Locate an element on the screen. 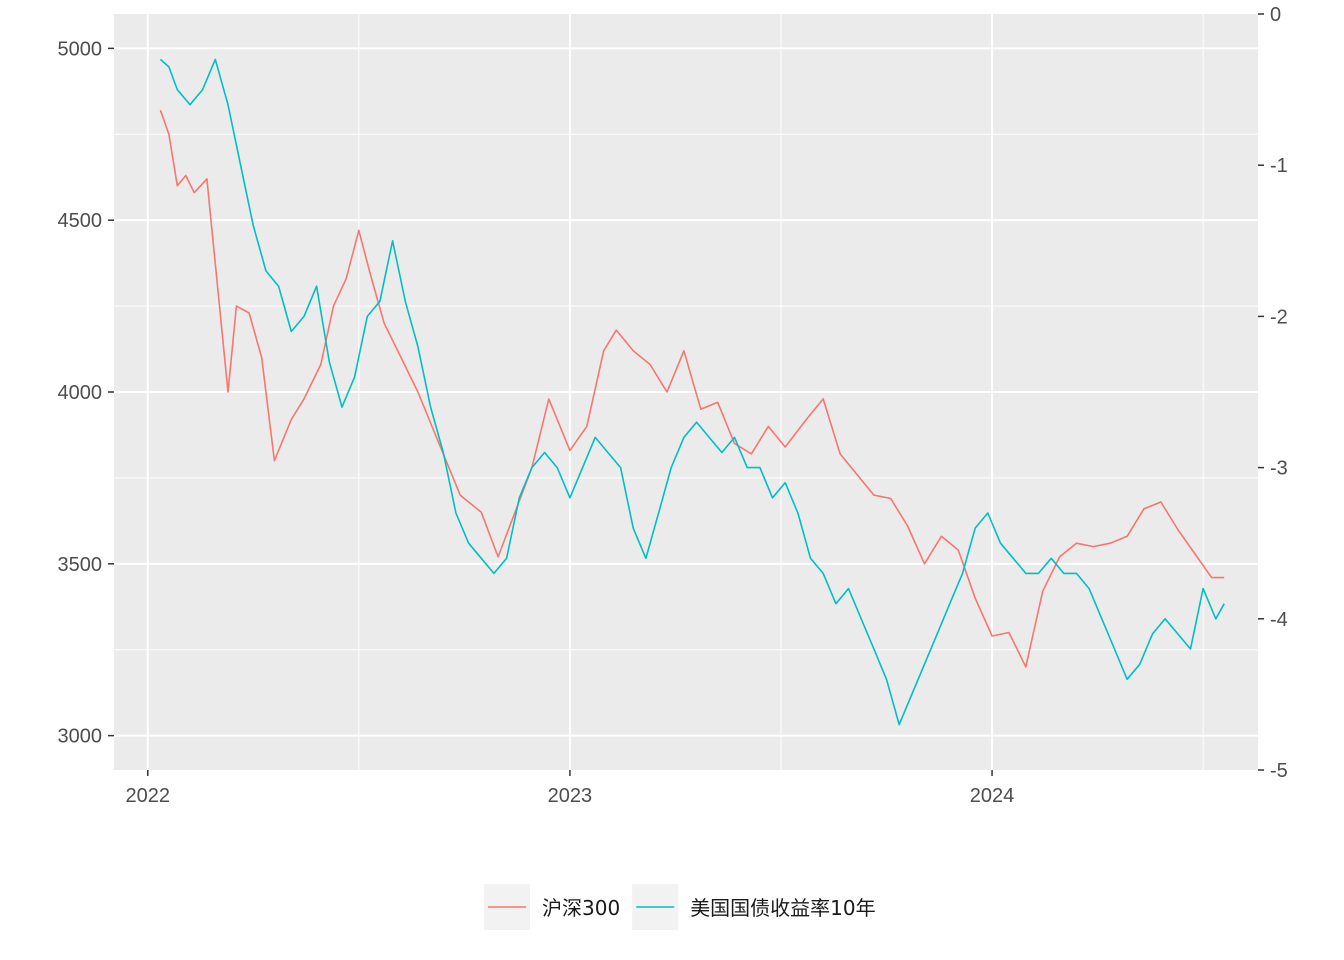 The width and height of the screenshot is (1344, 960). legend: 沪深300 美国国债收益率10年 is located at coordinates (680, 907).